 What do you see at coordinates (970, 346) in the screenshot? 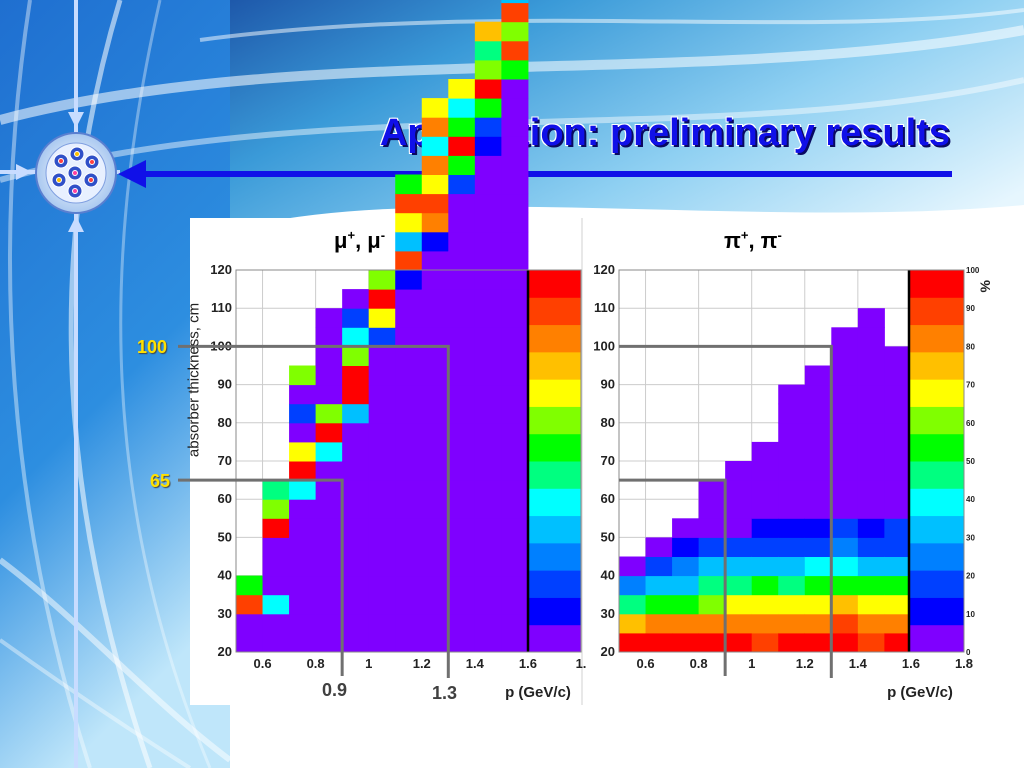
I see `colorbar-tick-label: 80` at bounding box center [970, 346].